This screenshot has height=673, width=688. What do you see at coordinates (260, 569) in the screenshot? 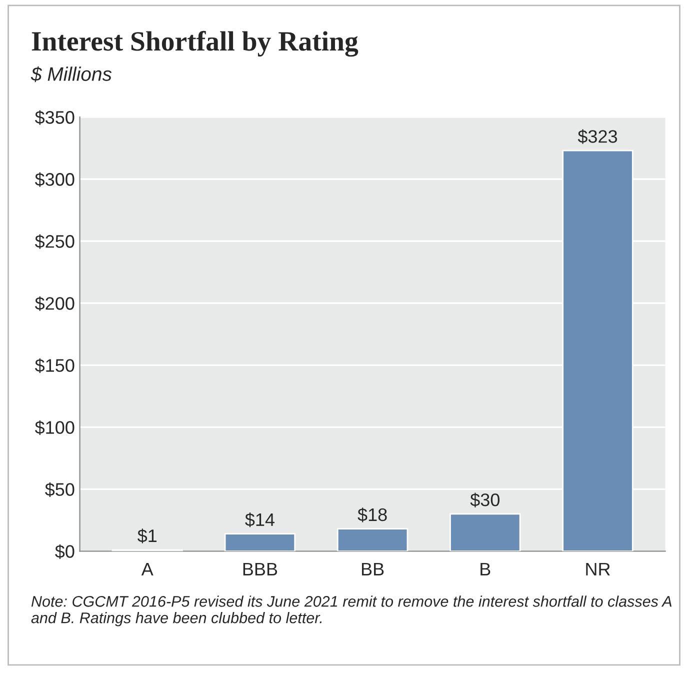
I see `x-tick-label: BBB` at bounding box center [260, 569].